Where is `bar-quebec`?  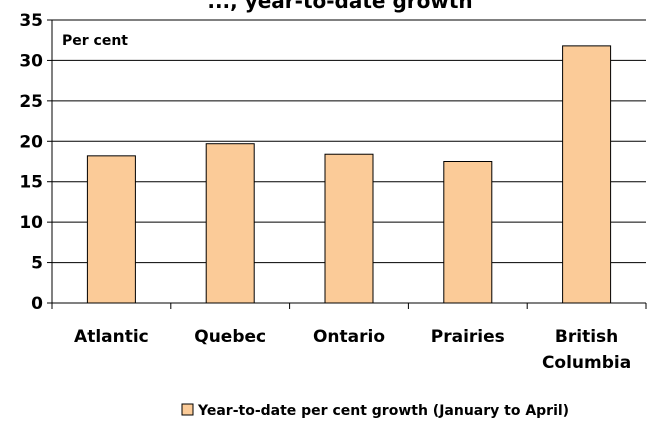
bar-quebec is located at coordinates (230, 223).